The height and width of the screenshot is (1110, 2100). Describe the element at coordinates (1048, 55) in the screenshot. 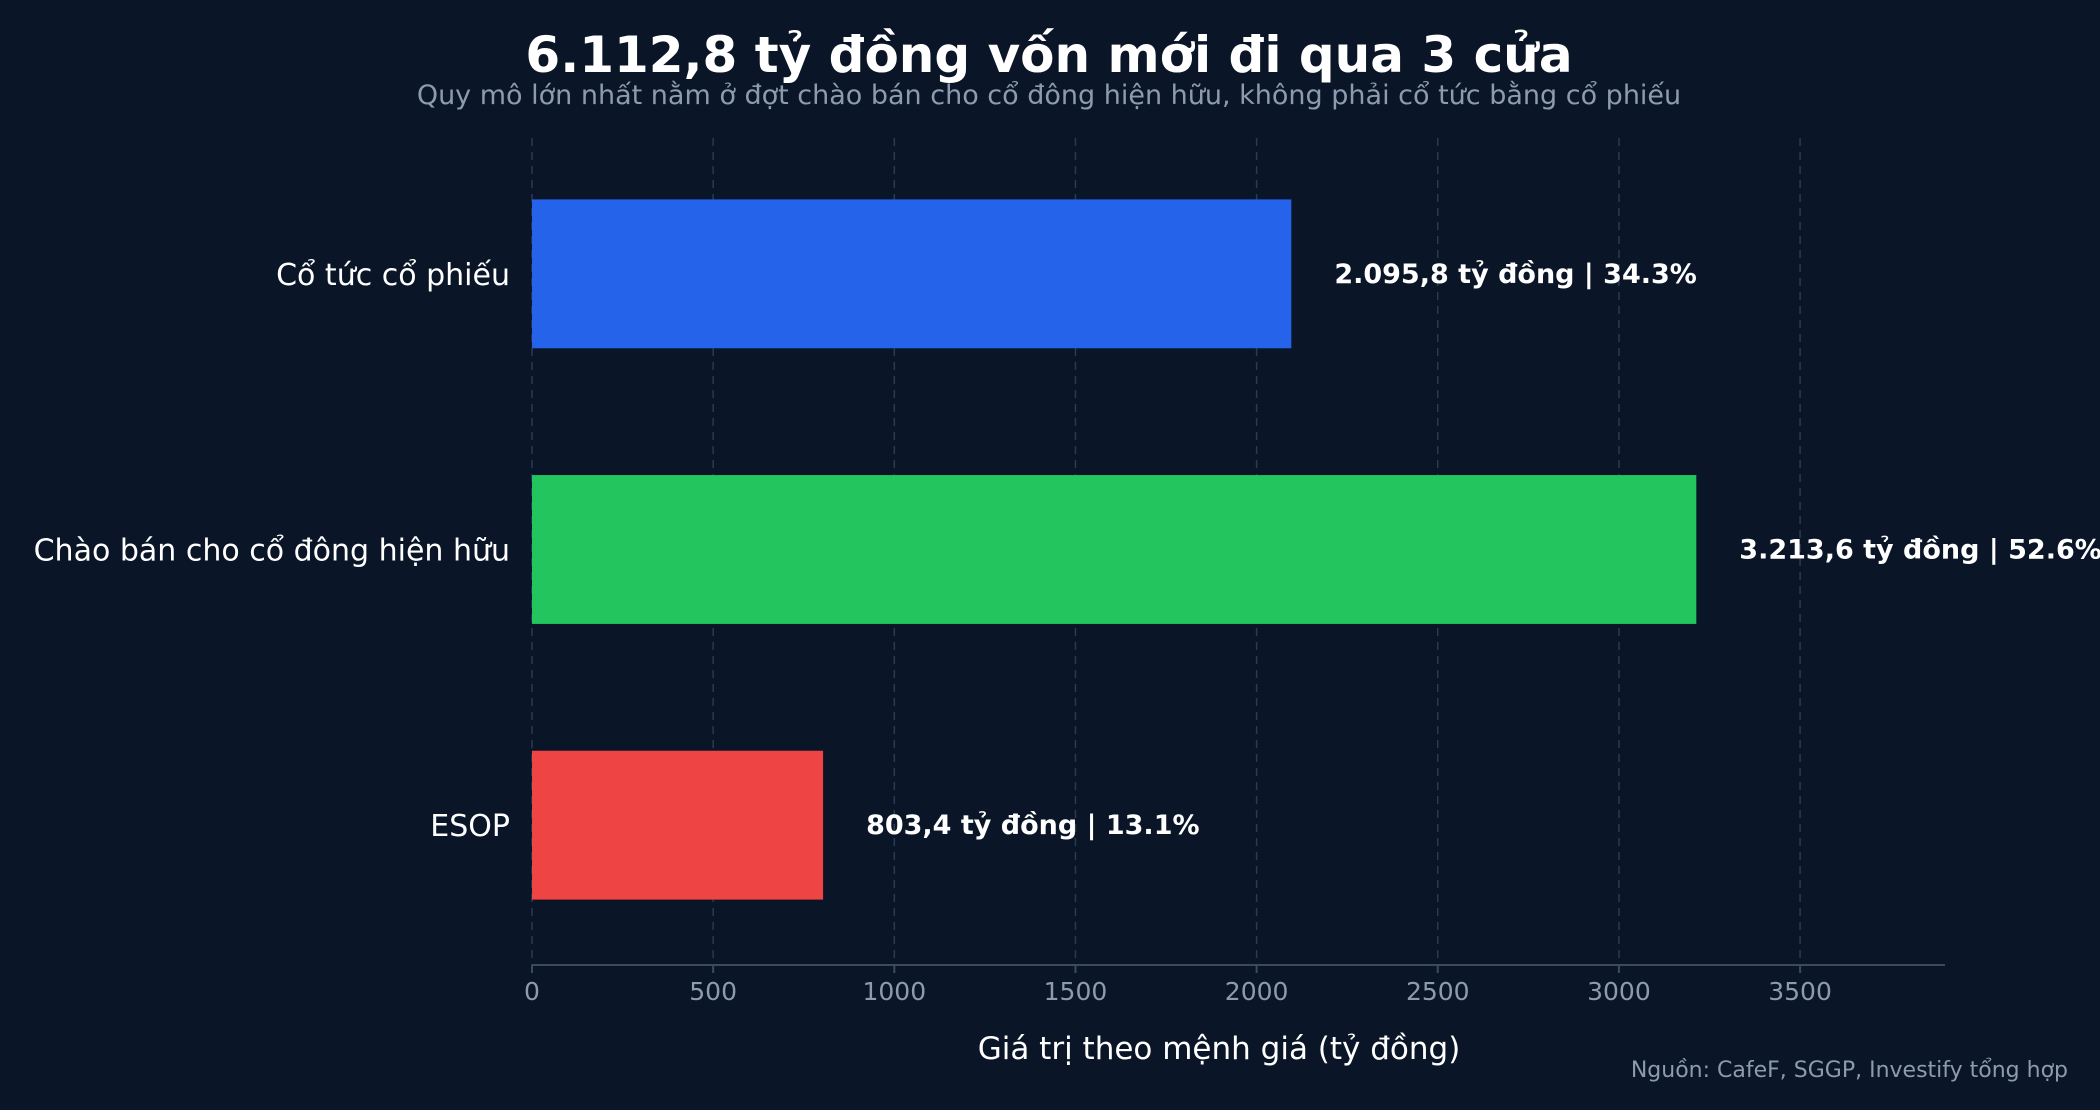

I see `chart-title: 6.112,8 tỷ đồng vốn mới đi qua 3 cửa` at that location.